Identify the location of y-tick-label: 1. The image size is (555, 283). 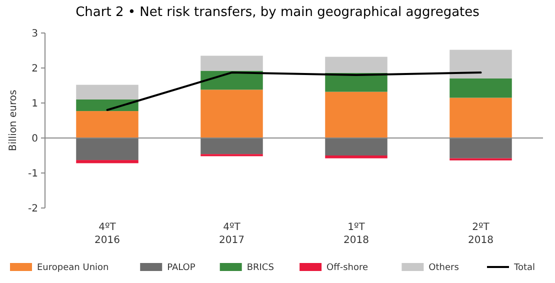
(35, 104).